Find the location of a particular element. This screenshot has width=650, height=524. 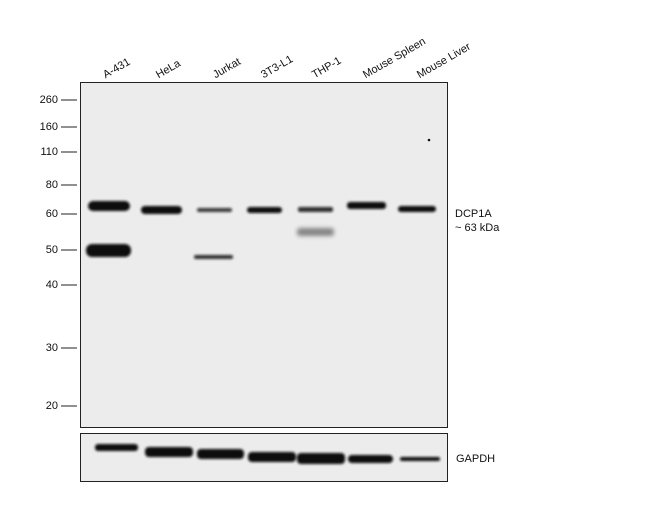

speck is located at coordinates (429, 140).